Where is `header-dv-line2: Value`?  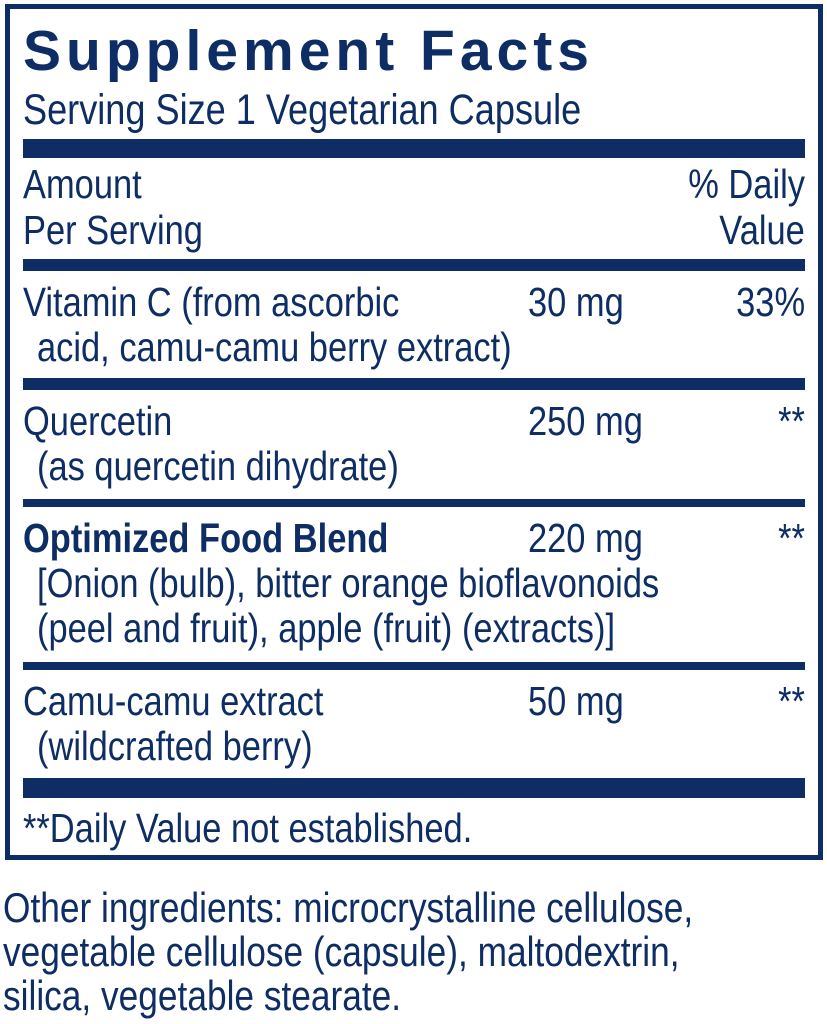
header-dv-line2: Value is located at coordinates (762, 230).